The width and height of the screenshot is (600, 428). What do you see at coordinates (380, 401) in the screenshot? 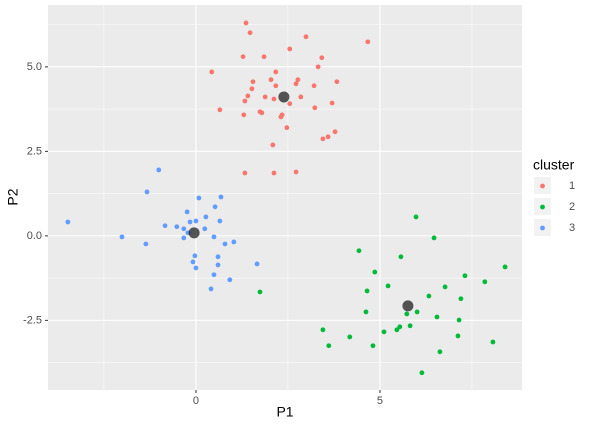
I see `x-tick-label: 5` at bounding box center [380, 401].